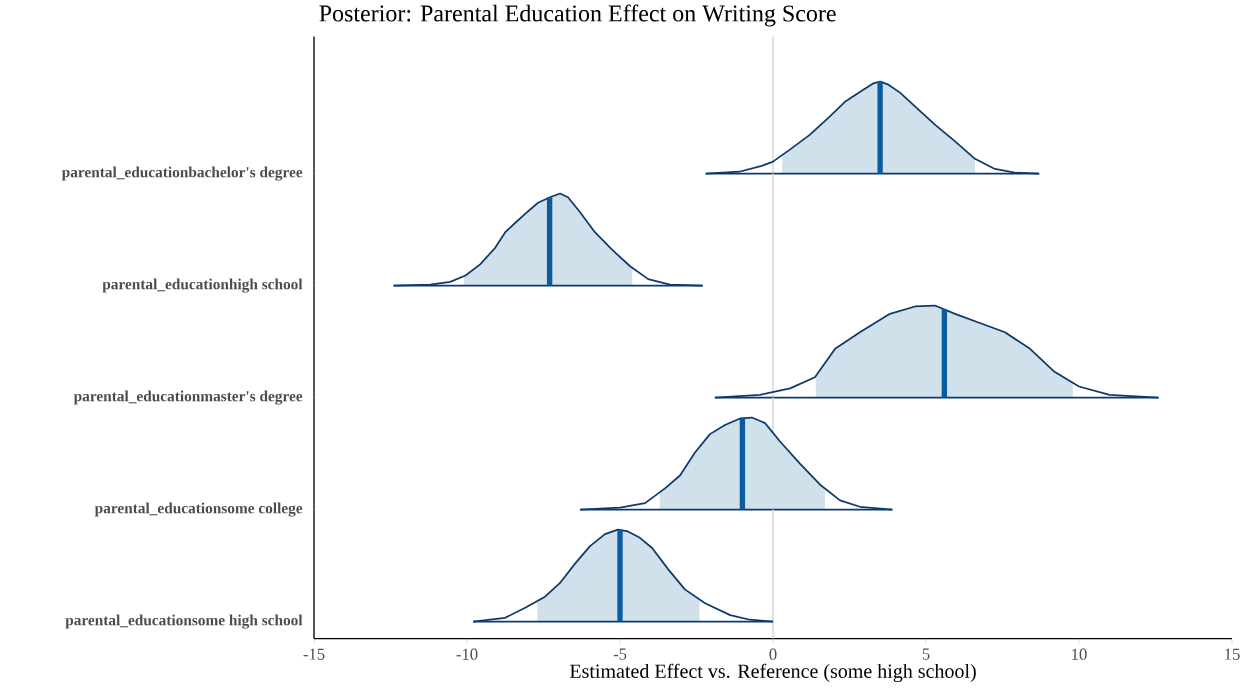  What do you see at coordinates (772, 673) in the screenshot?
I see `x-axis-title: Estimated Effect vs. Reference (some high school)` at bounding box center [772, 673].